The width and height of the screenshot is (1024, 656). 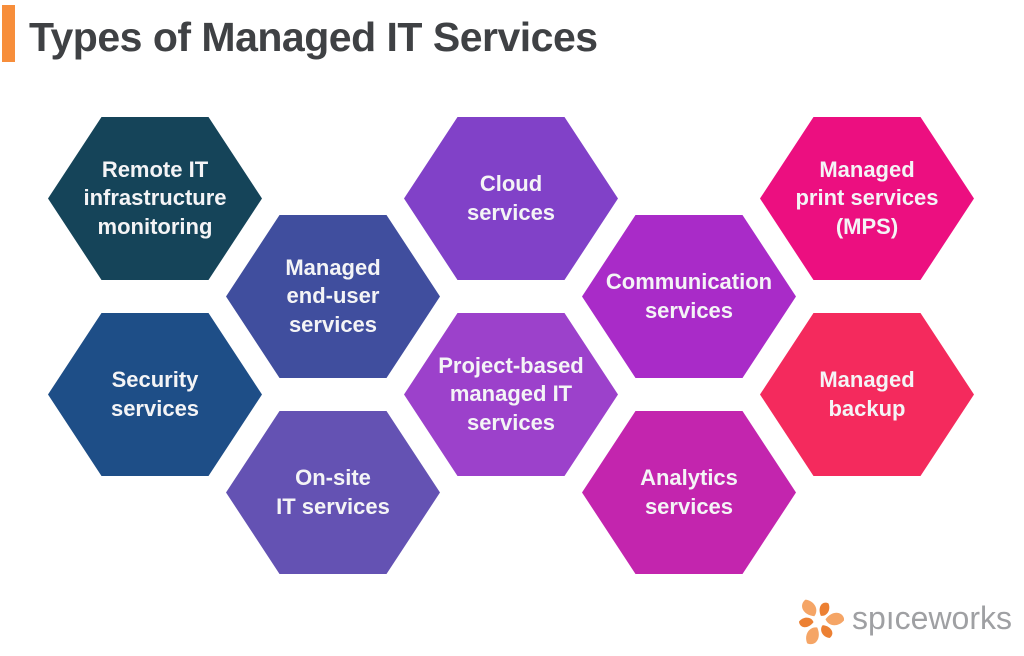 I want to click on hexagon-on-site-it-services: On-site IT services, so click(x=333, y=492).